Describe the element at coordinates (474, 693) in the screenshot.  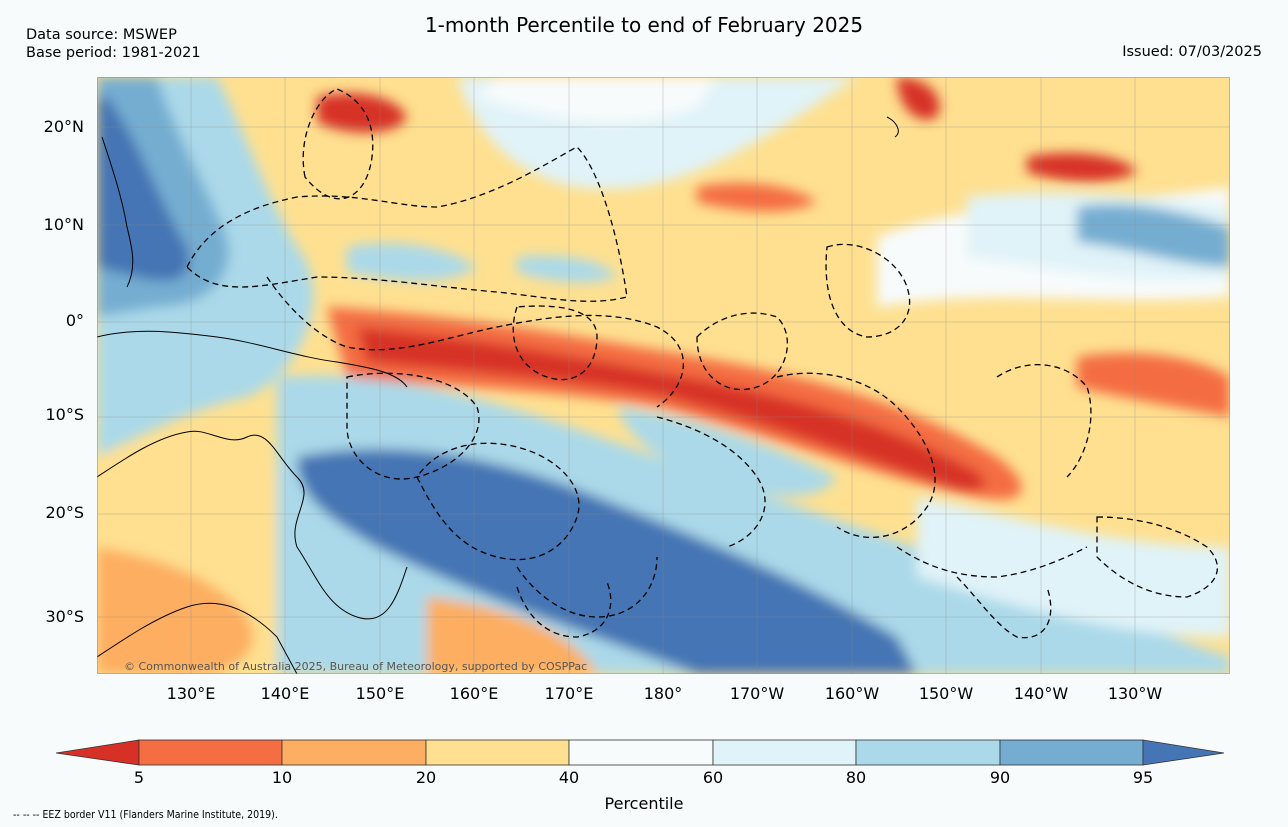
I see `lon-label-160e: 160°E` at that location.